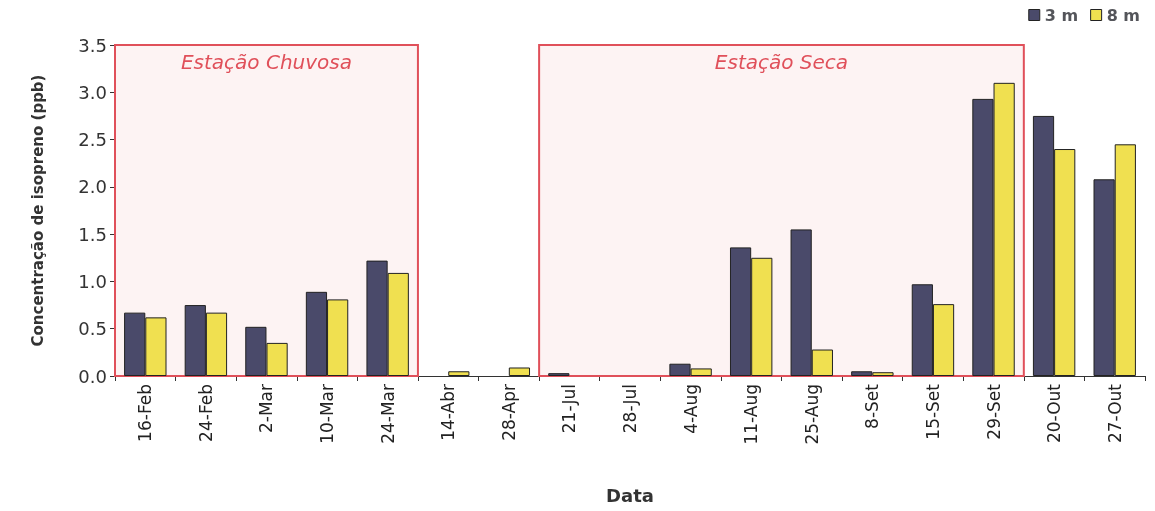 This screenshot has height=511, width=1155. I want to click on y-tick-label: 2.5, so click(92, 140).